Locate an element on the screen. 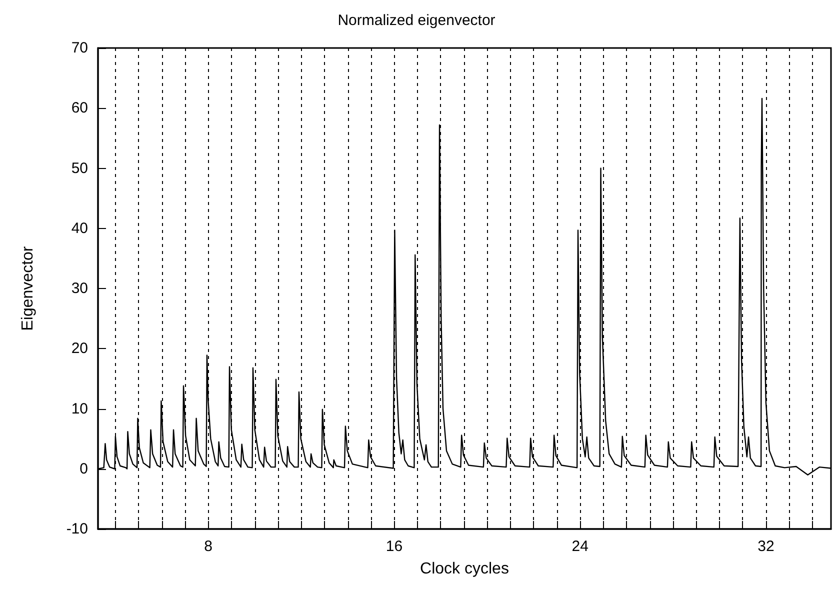 The image size is (833, 603). y-tick-label: 0 is located at coordinates (84, 469).